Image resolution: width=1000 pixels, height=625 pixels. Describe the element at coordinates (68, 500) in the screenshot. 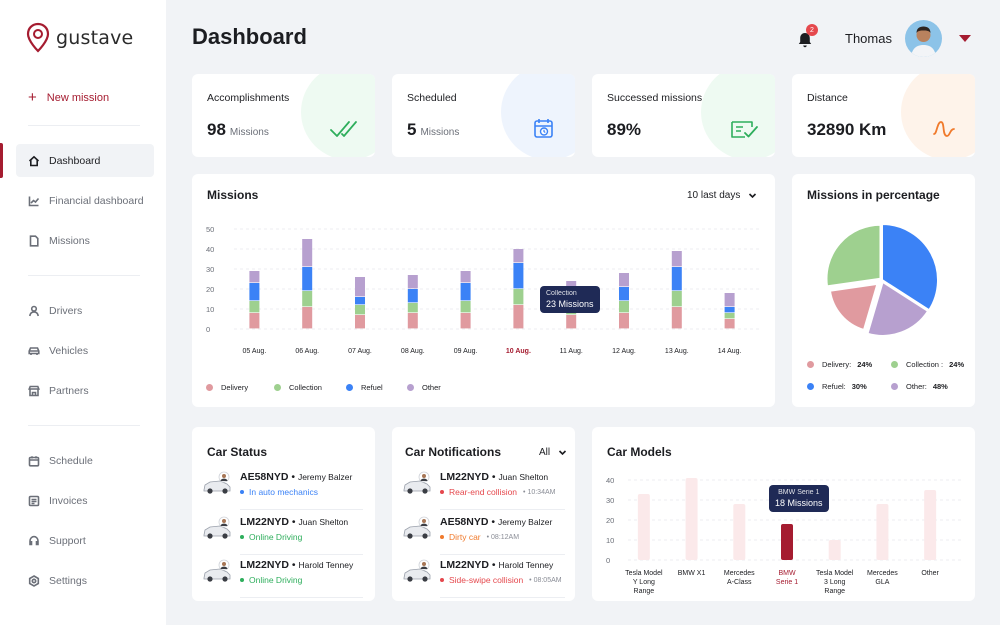

I see `sidebar-item-label: Invoices` at that location.